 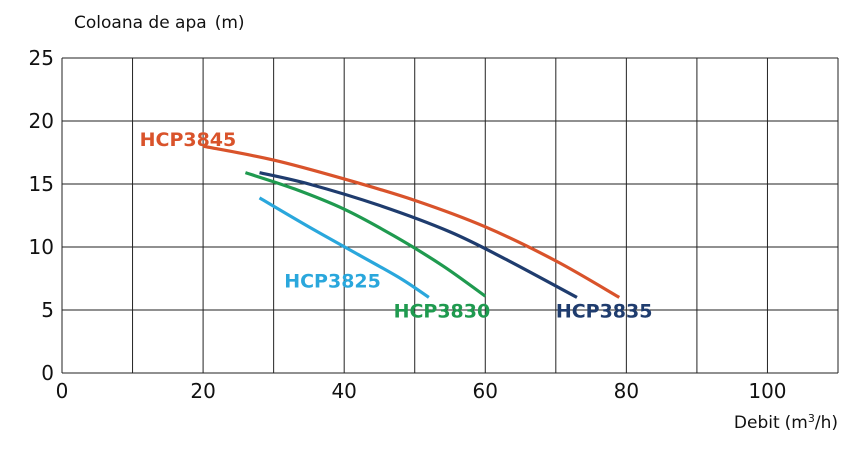 What do you see at coordinates (41, 184) in the screenshot?
I see `y-tick-label: 15` at bounding box center [41, 184].